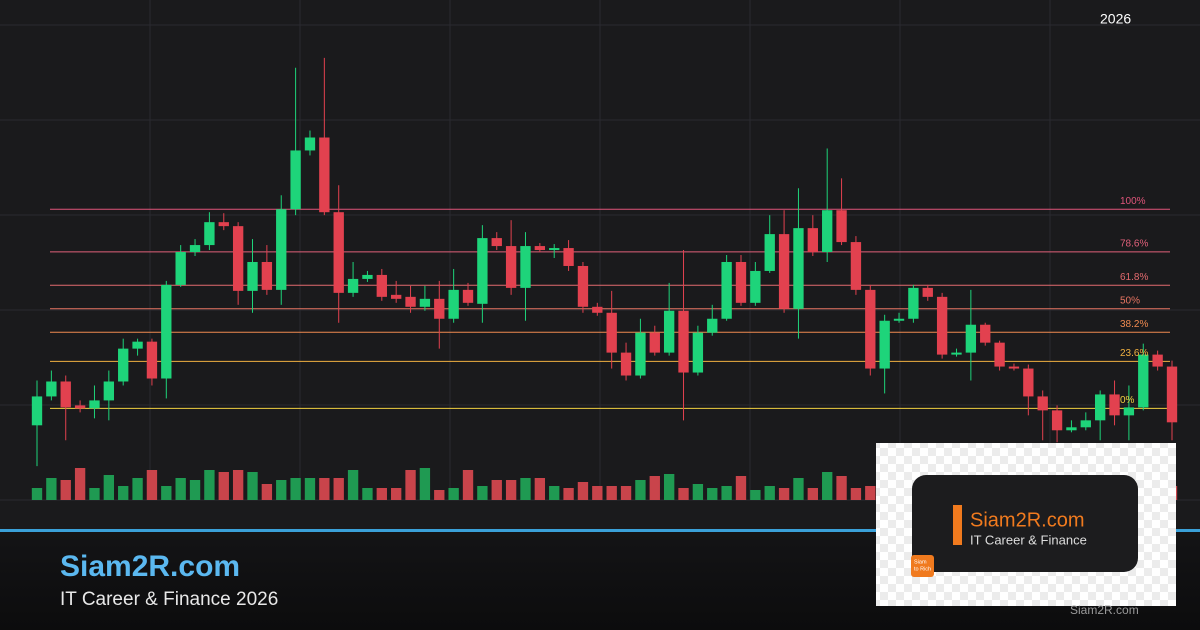  What do you see at coordinates (1134, 324) in the screenshot?
I see `fib-label: 38.2%` at bounding box center [1134, 324].